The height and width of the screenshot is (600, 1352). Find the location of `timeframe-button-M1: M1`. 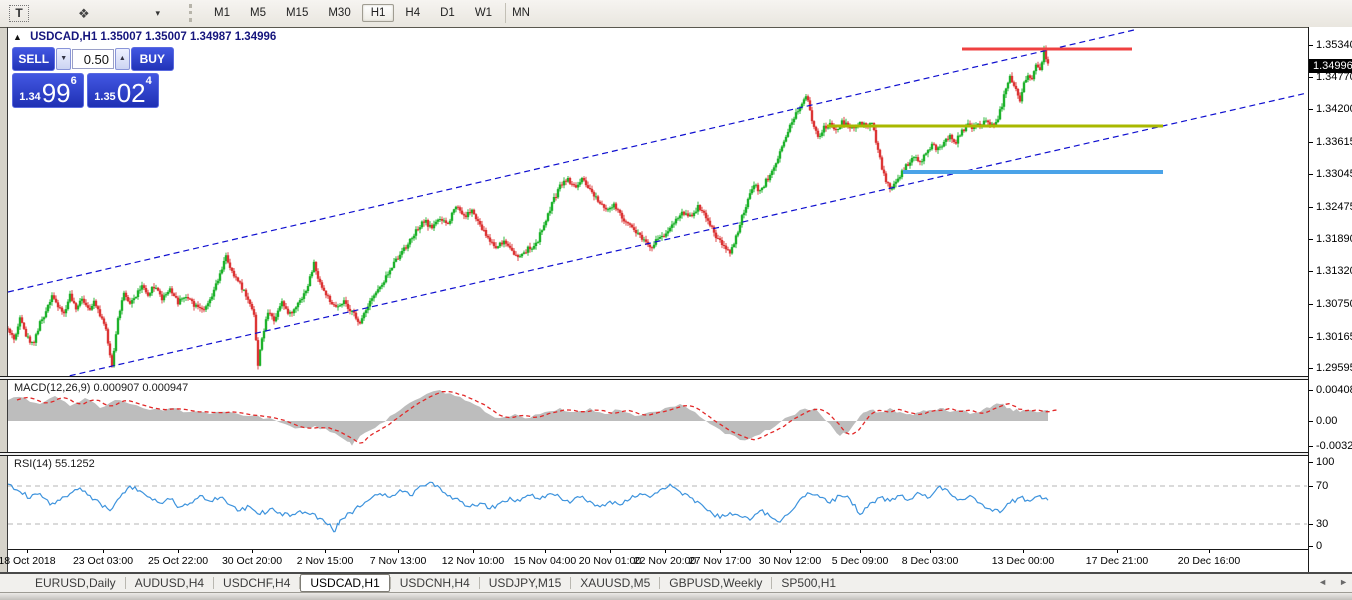

timeframe-button-M1: M1 is located at coordinates (222, 13).